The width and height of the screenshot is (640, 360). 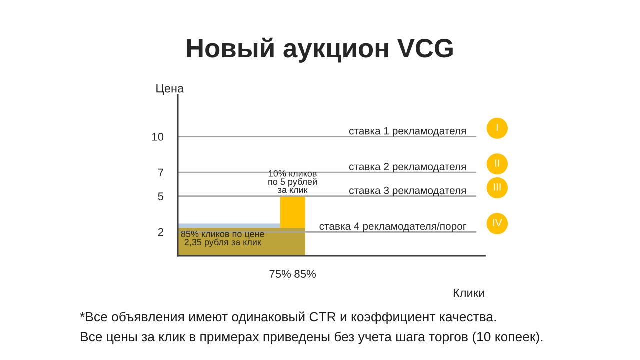 I want to click on annotation: 10% кликов по 5 рублей за клик, so click(x=292, y=182).